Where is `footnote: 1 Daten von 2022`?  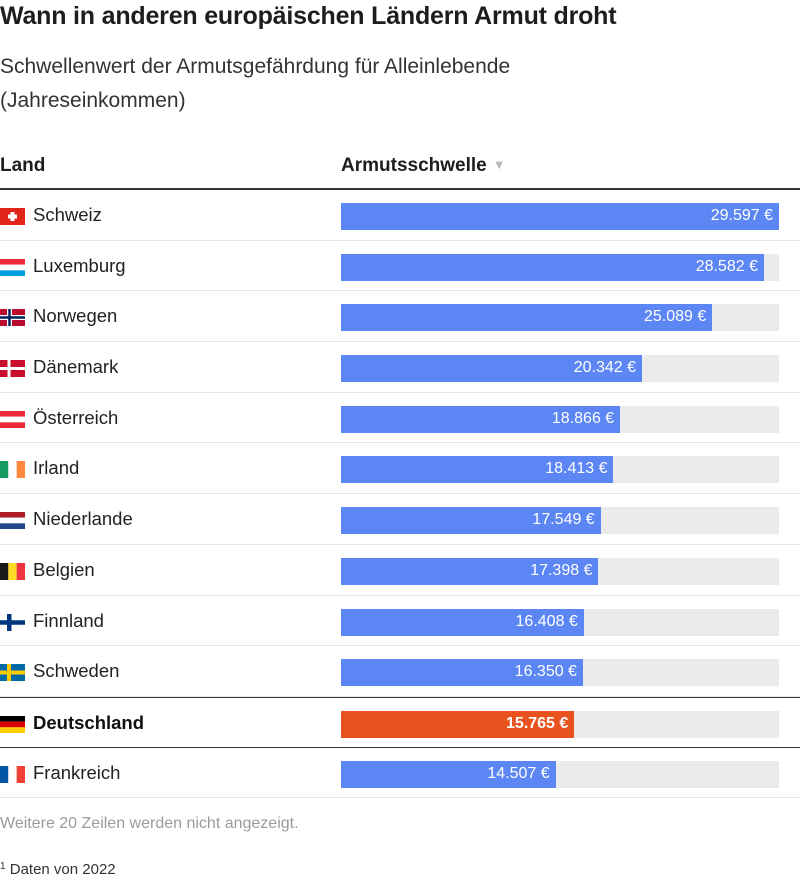 footnote: 1 Daten von 2022 is located at coordinates (58, 869).